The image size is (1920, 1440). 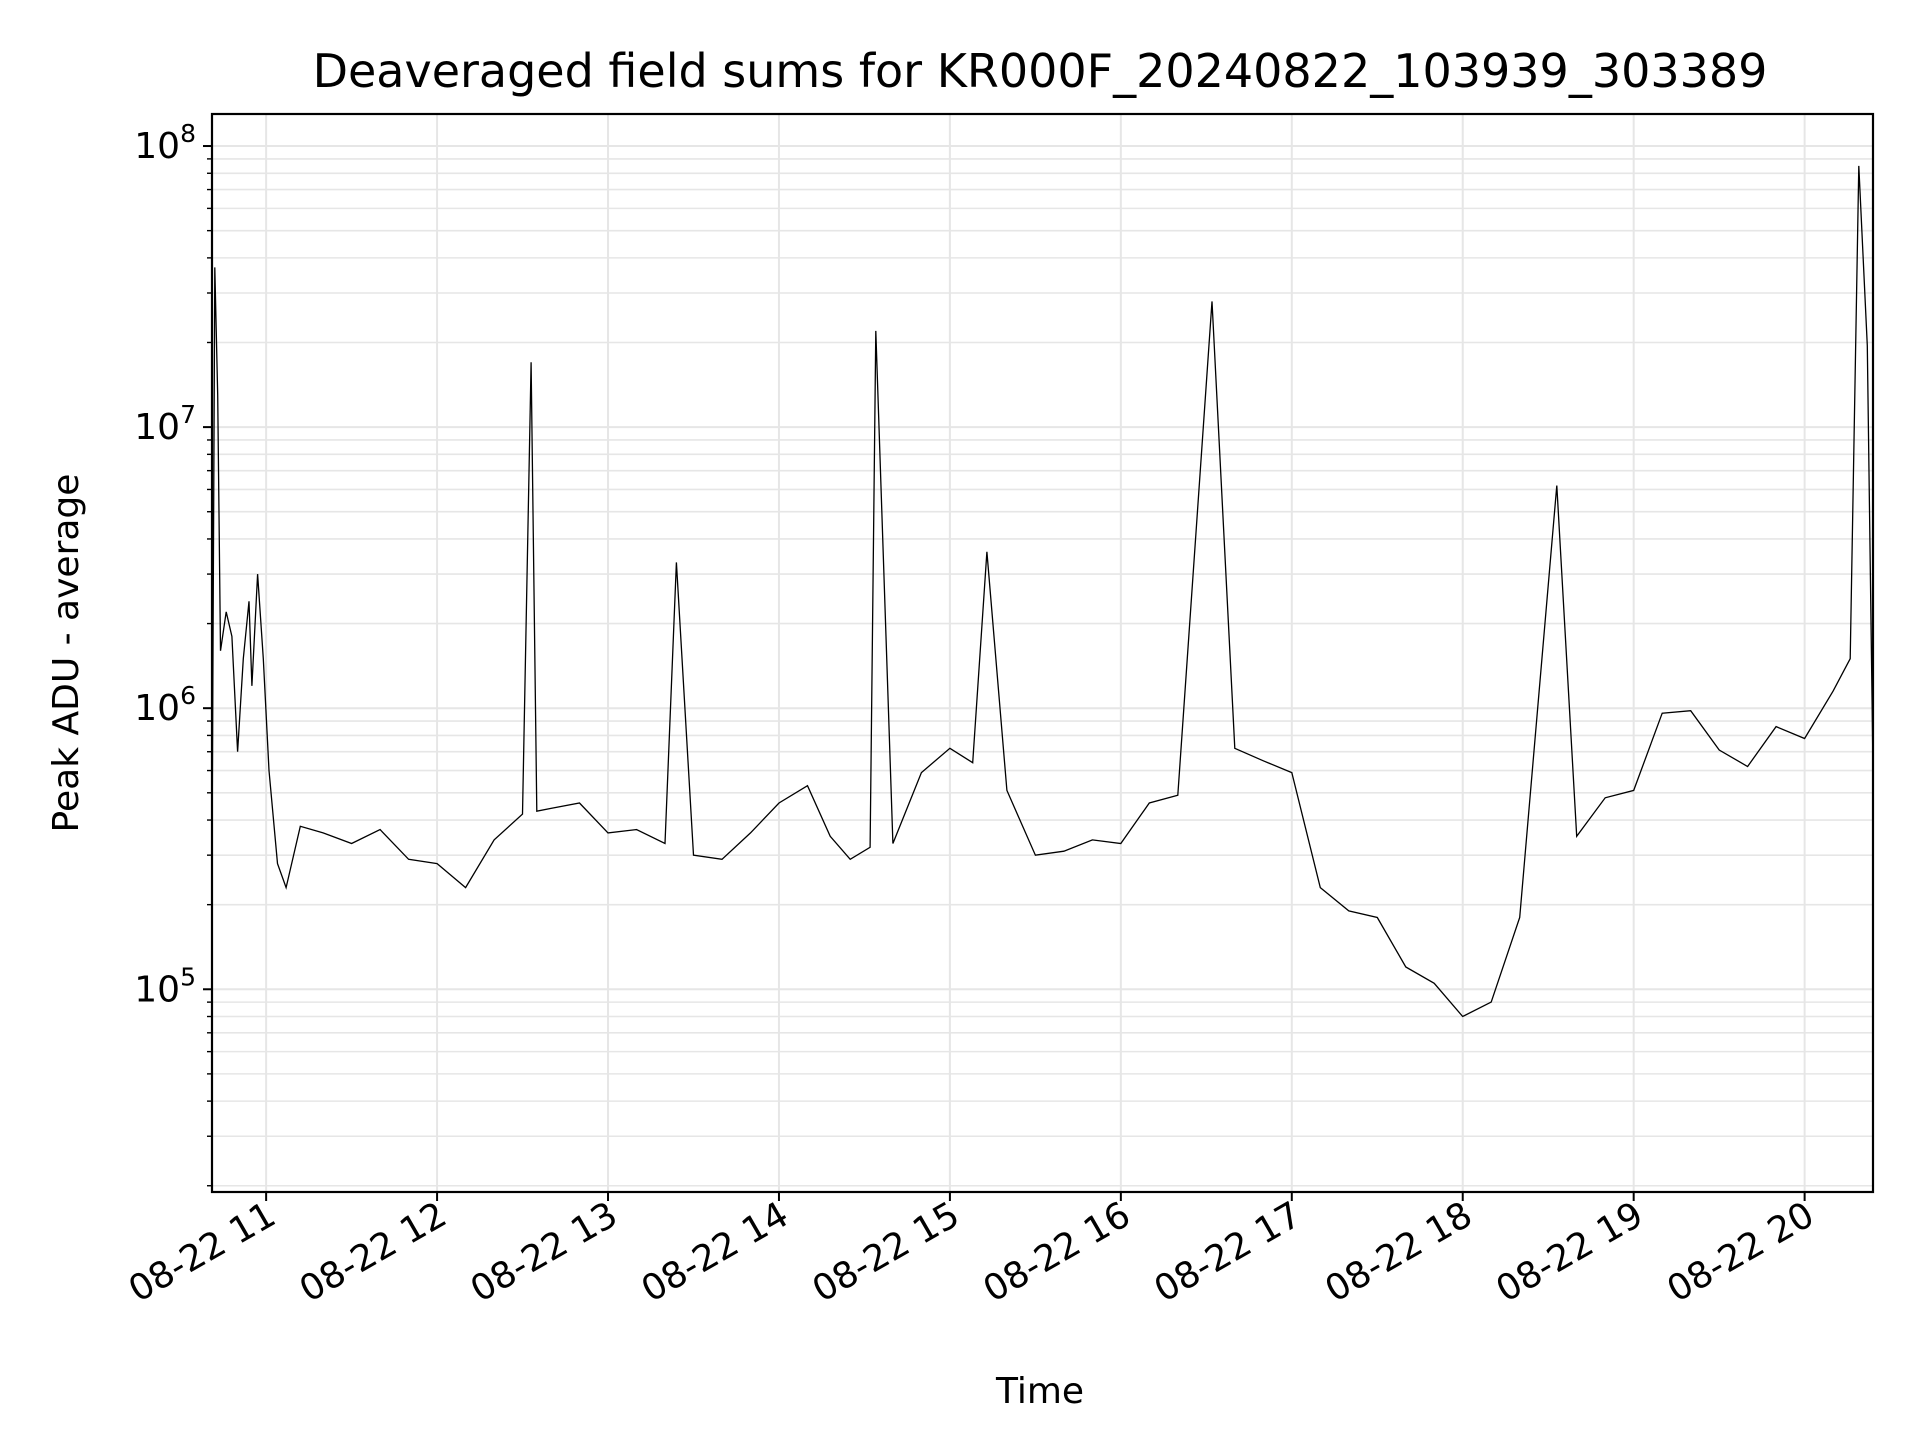 What do you see at coordinates (165, 986) in the screenshot?
I see `y-tick-label: 10⁵` at bounding box center [165, 986].